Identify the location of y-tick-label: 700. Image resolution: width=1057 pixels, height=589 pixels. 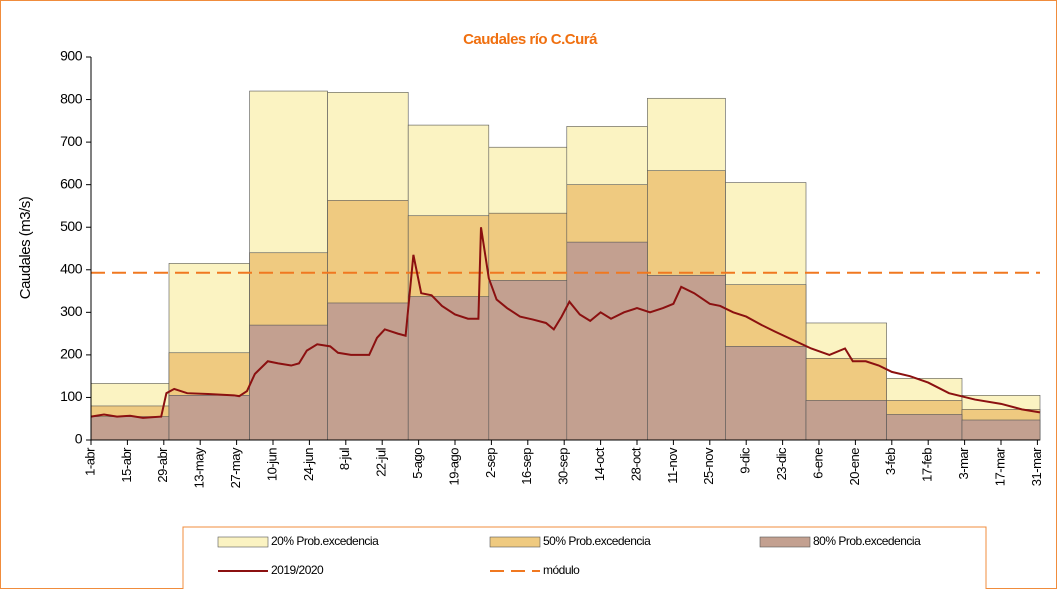
(71, 141).